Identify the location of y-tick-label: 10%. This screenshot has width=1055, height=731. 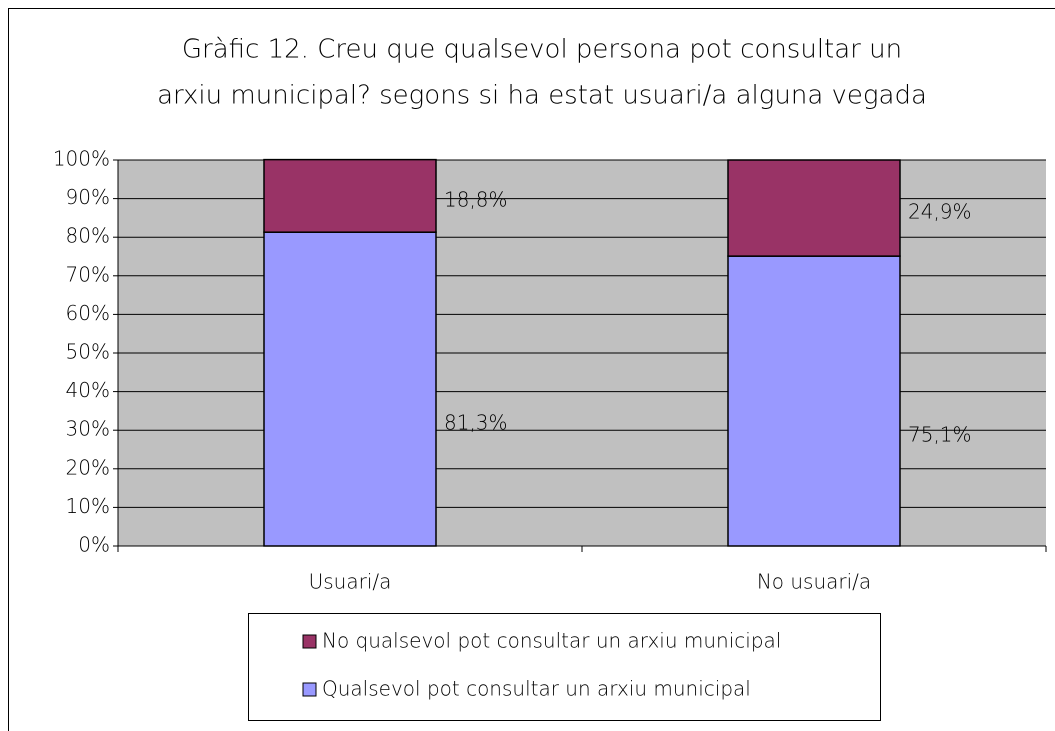
(88, 506).